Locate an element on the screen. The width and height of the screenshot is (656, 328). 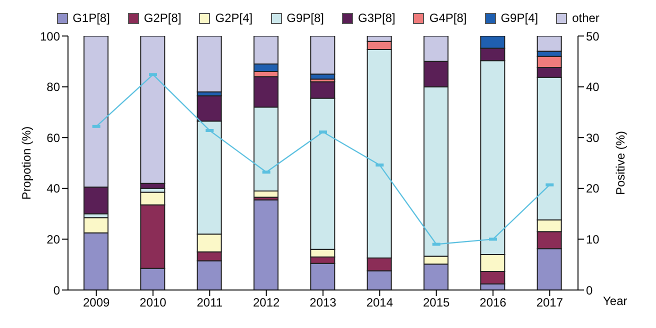
y2-tick-label: 20 is located at coordinates (593, 189).